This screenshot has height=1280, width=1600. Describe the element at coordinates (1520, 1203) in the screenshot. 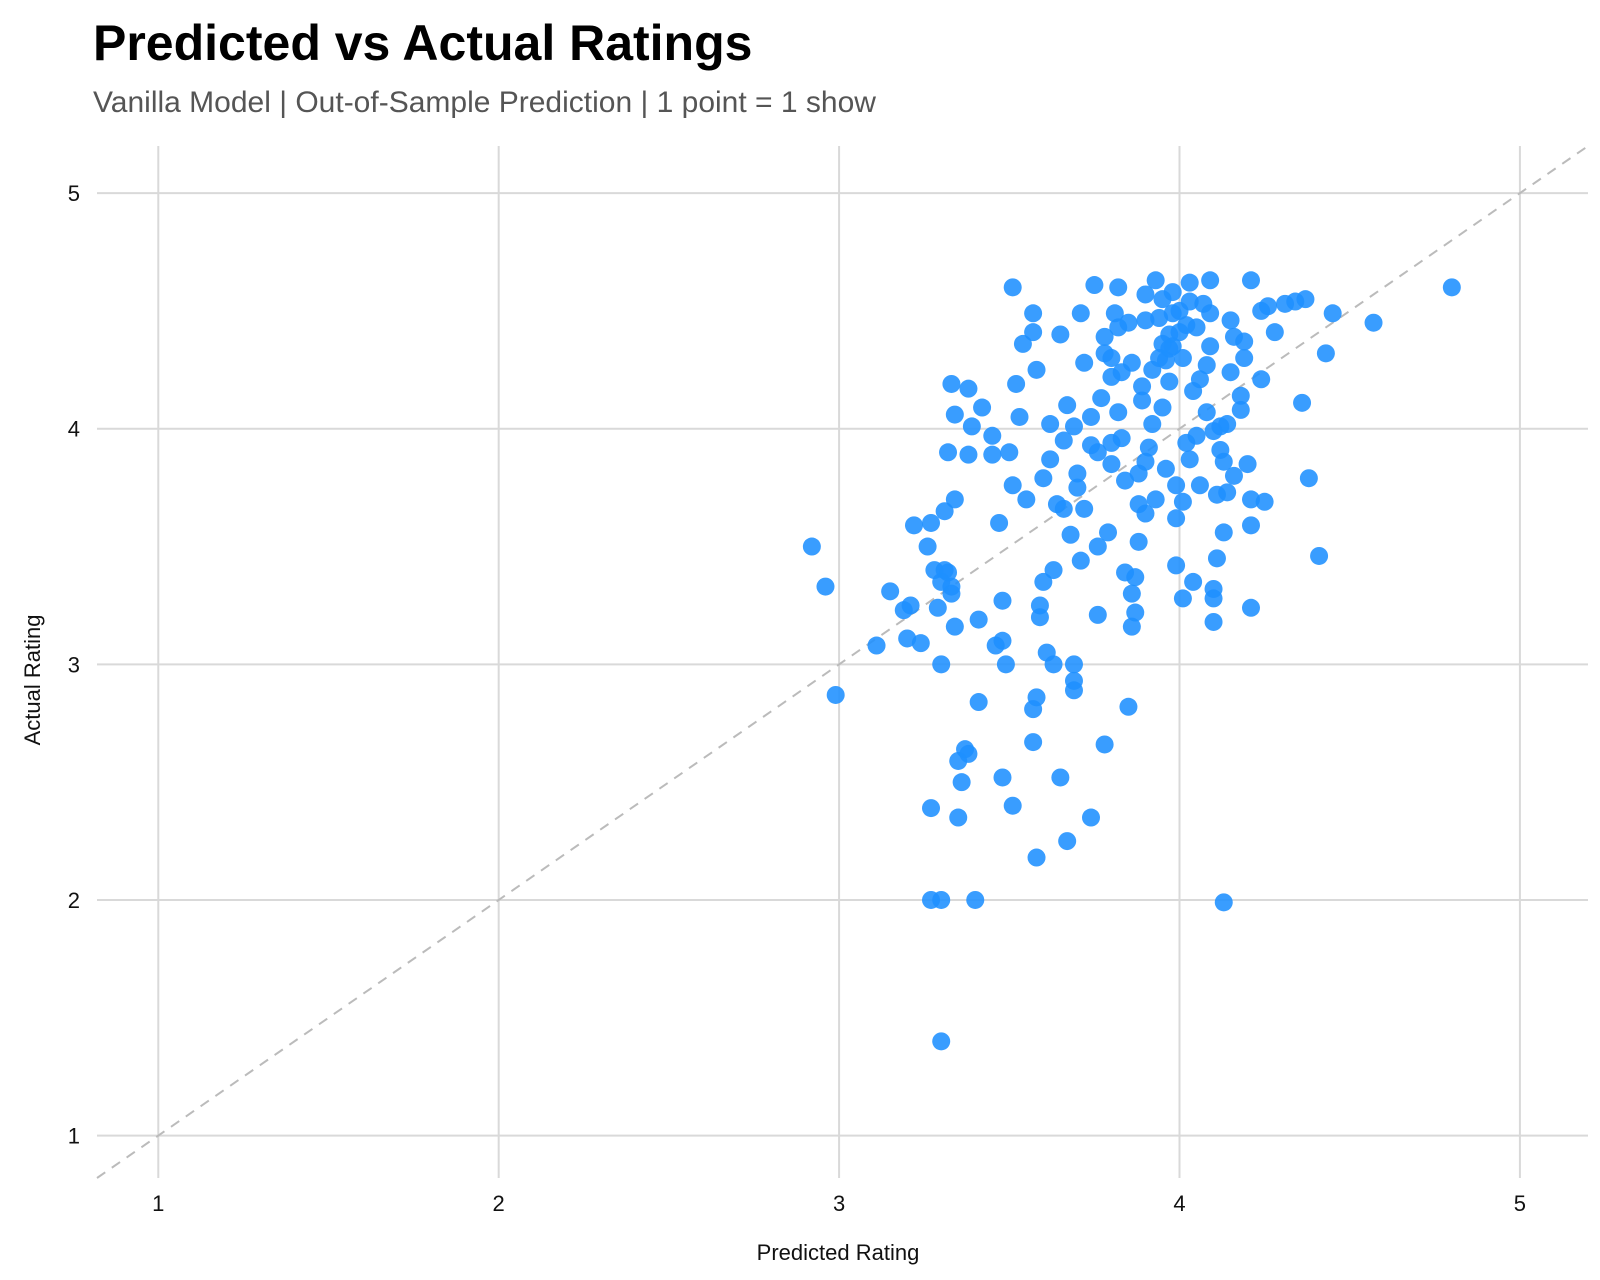

I see `x-tick-label: 5` at that location.